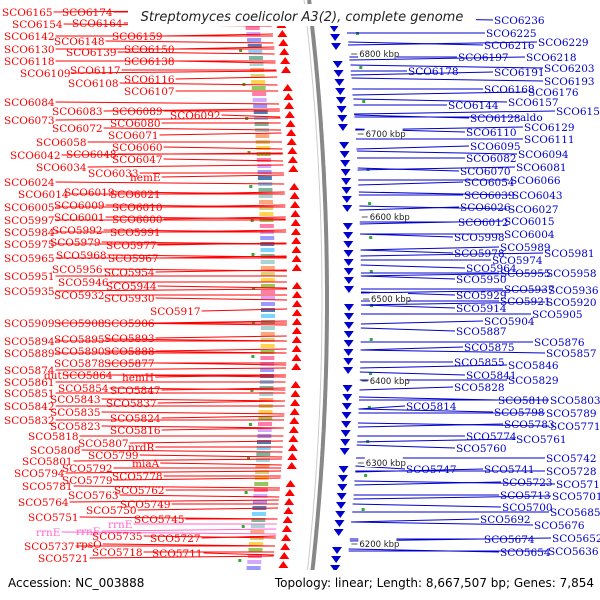  I want to click on gene-label: SCO6058, so click(61, 143).